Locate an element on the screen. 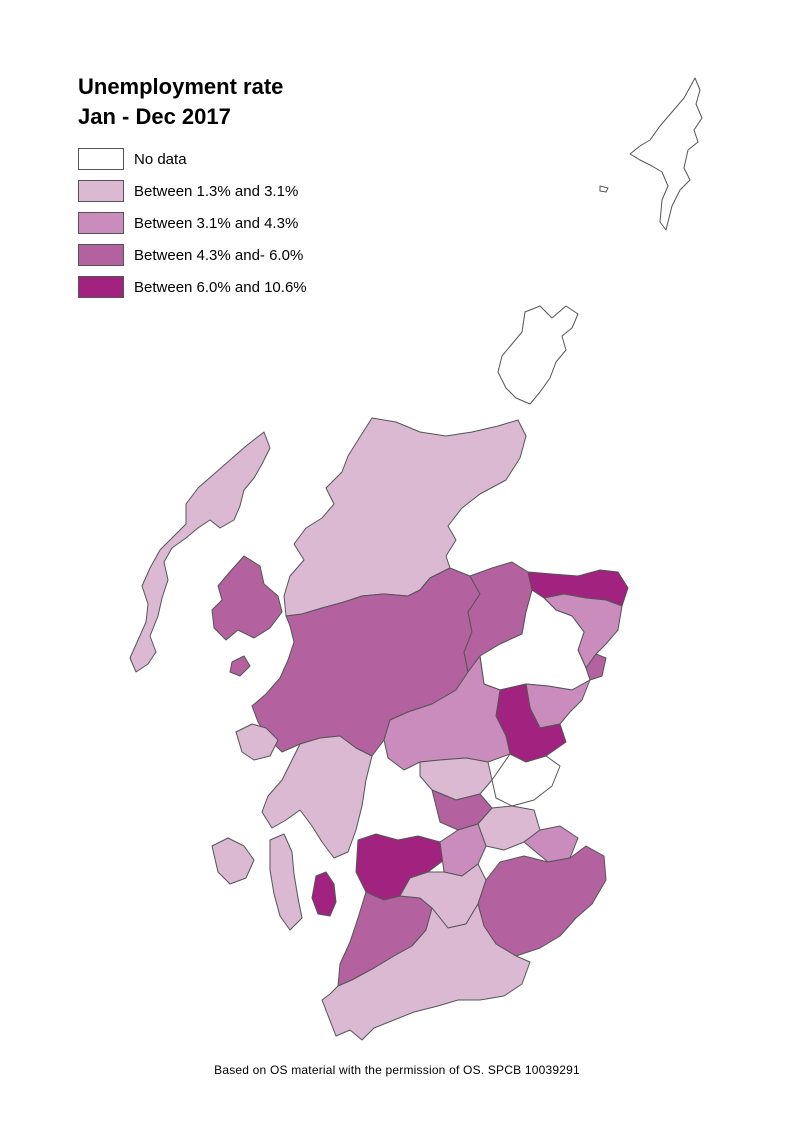  legend-item: Between 4.3% and- 6.0% is located at coordinates (192, 255).